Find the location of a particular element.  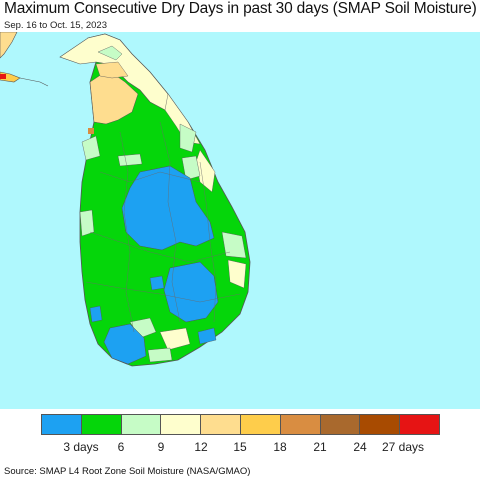

legend-label: 12 is located at coordinates (201, 447).